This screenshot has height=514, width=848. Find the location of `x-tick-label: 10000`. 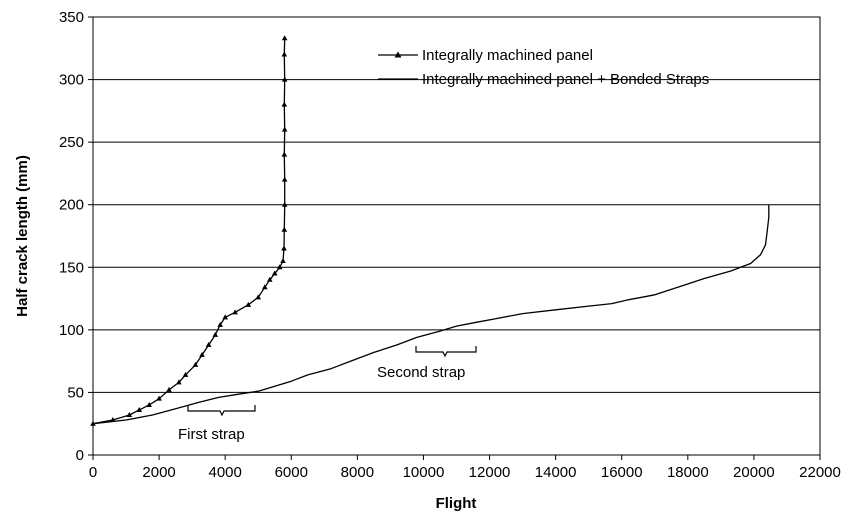

x-tick-label: 10000 is located at coordinates (424, 472).